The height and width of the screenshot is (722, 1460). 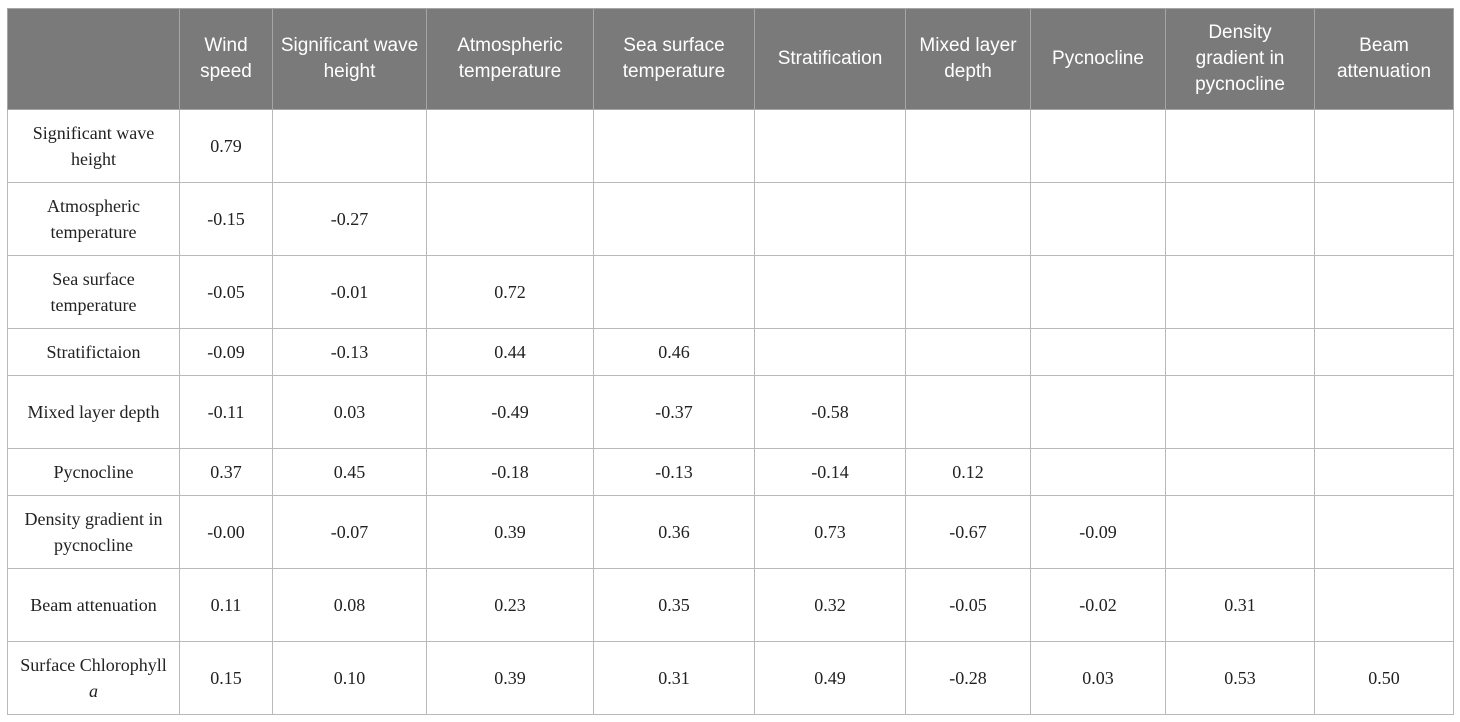 I want to click on column-header: Mixed layer depth, so click(x=968, y=59).